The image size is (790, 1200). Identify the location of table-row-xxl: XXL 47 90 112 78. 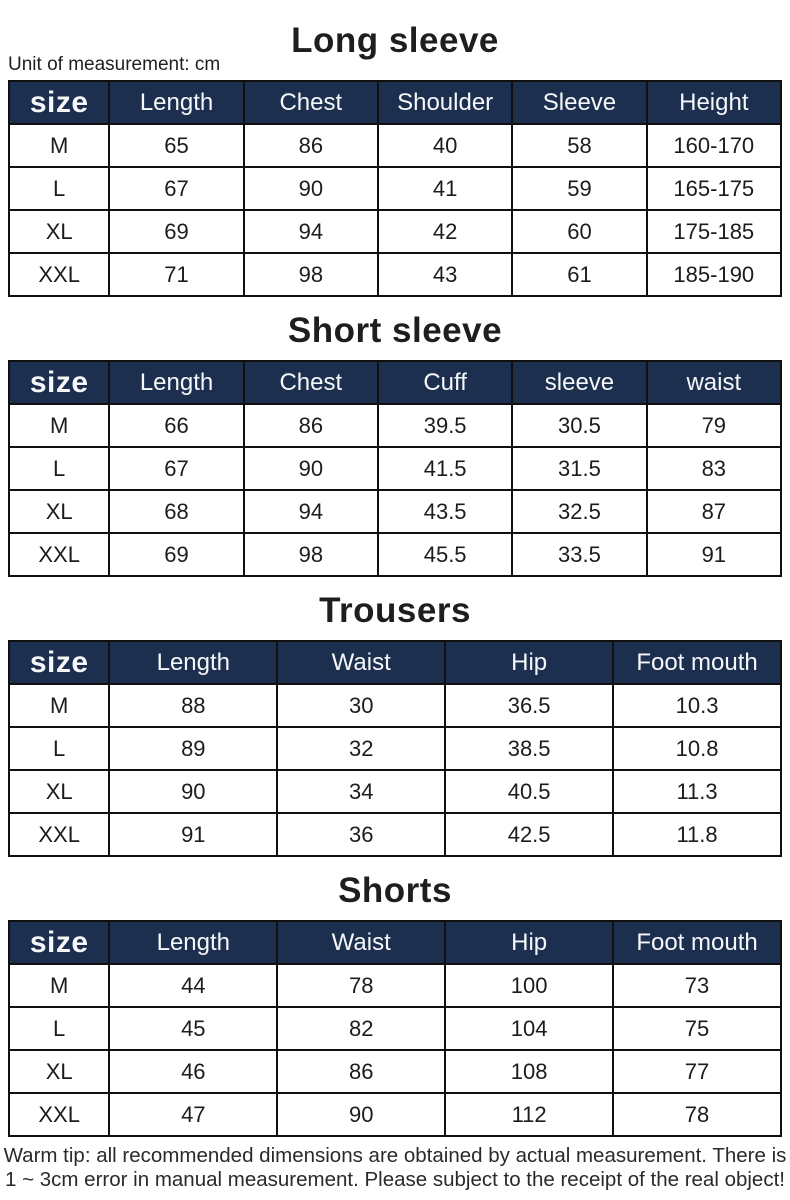
(394, 1114).